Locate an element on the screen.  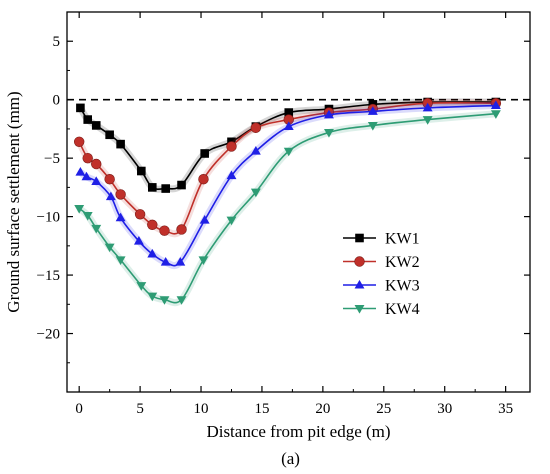
y-tick-label: −15 is located at coordinates (48, 276).